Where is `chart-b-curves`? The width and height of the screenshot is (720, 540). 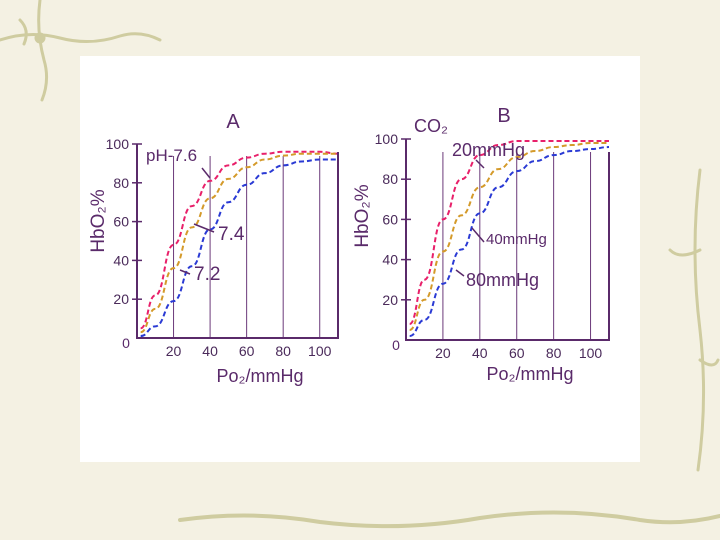
chart-b-curves is located at coordinates (509, 238).